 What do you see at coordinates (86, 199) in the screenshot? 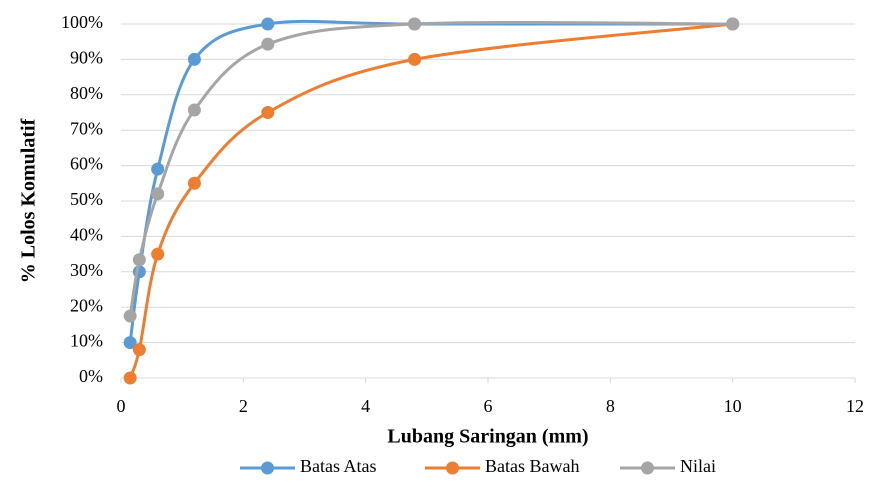
I see `y-tick-label: 50%` at bounding box center [86, 199].